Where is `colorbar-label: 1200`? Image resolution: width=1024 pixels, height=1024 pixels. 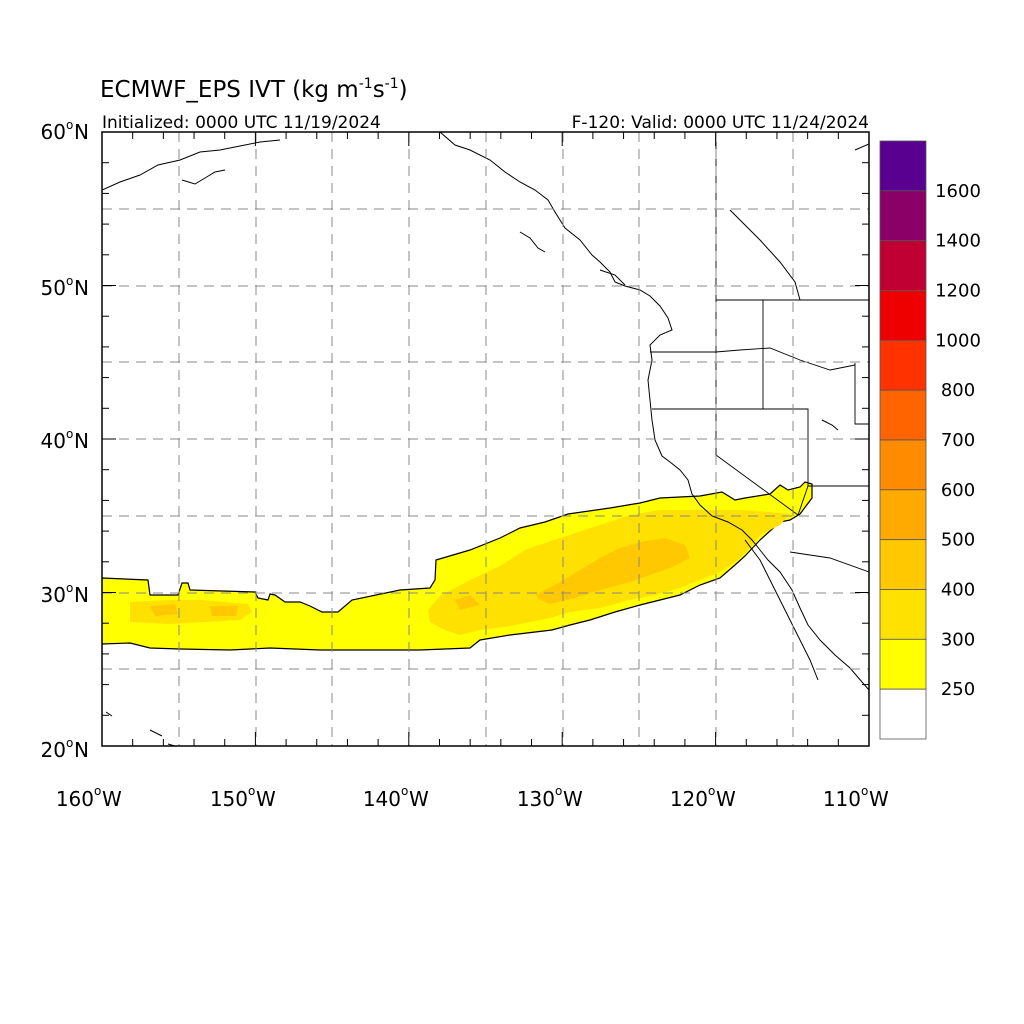 colorbar-label: 1200 is located at coordinates (958, 291).